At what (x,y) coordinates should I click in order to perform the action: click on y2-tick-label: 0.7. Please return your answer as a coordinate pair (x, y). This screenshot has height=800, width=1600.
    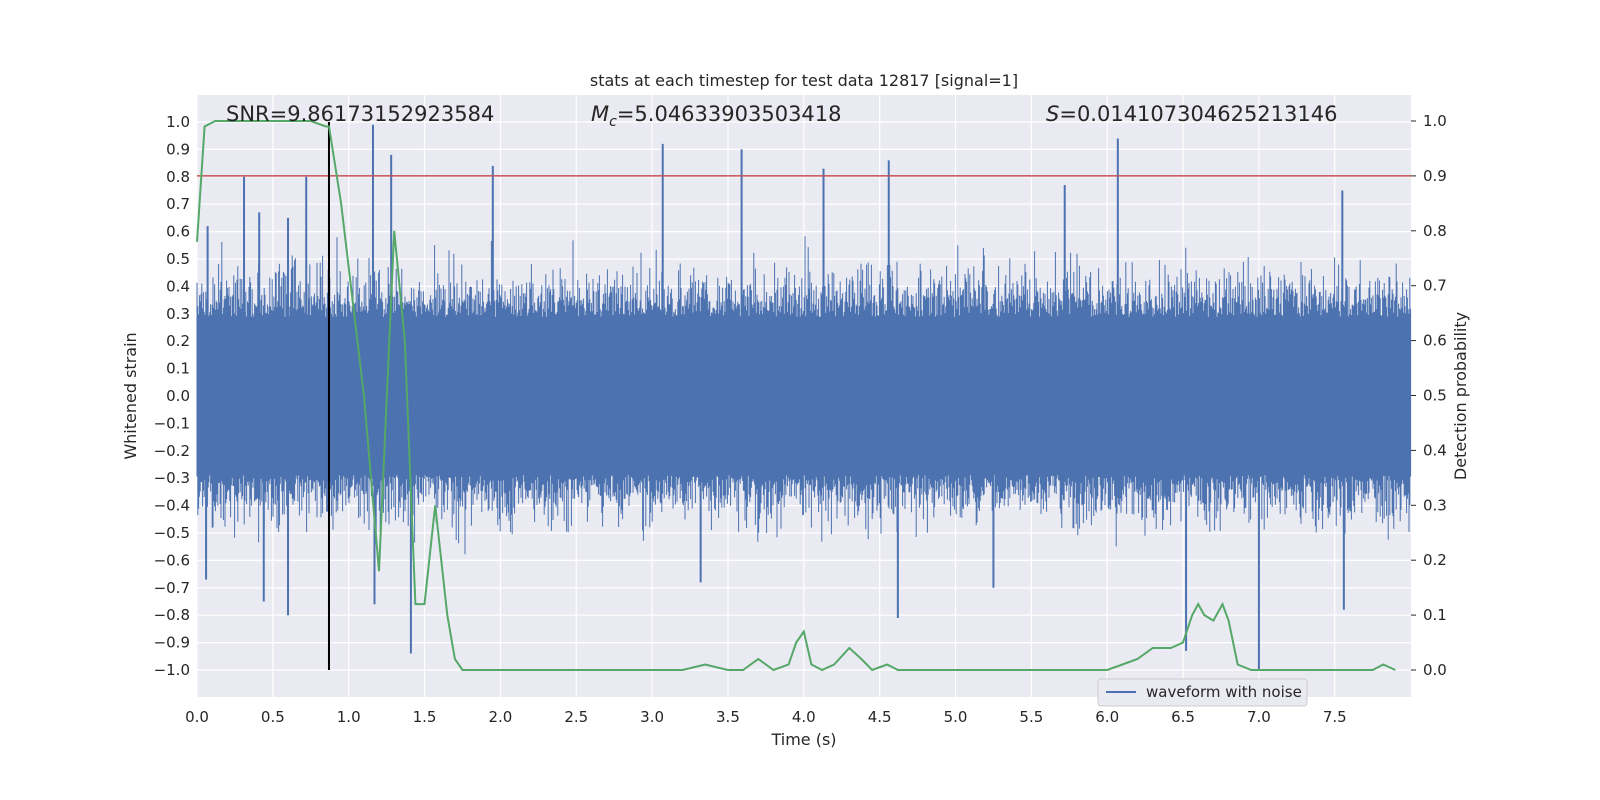
    Looking at the image, I should click on (1435, 286).